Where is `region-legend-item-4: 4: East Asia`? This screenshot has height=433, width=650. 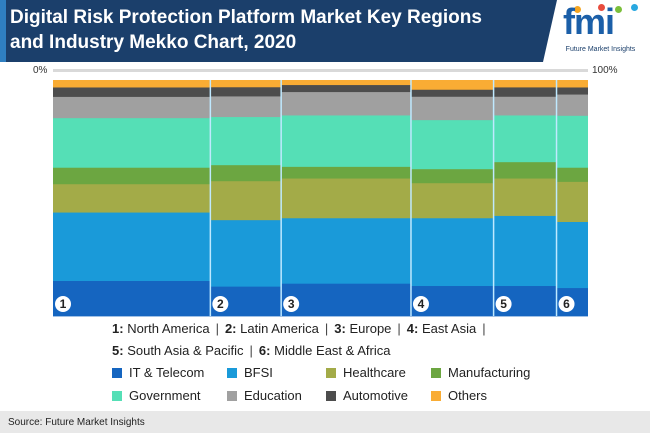 region-legend-item-4: 4: East Asia is located at coordinates (441, 328).